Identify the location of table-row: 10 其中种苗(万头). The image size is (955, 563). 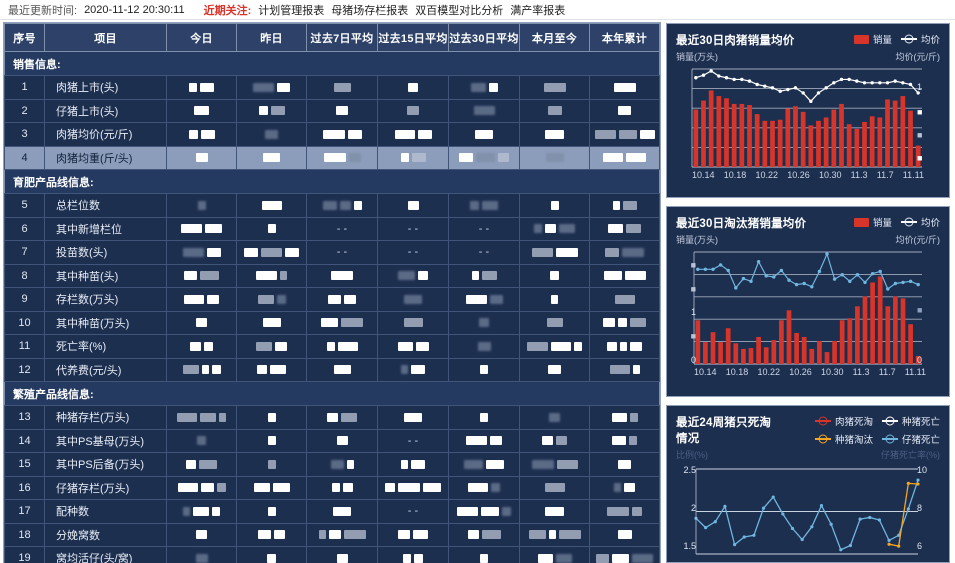
(332, 322).